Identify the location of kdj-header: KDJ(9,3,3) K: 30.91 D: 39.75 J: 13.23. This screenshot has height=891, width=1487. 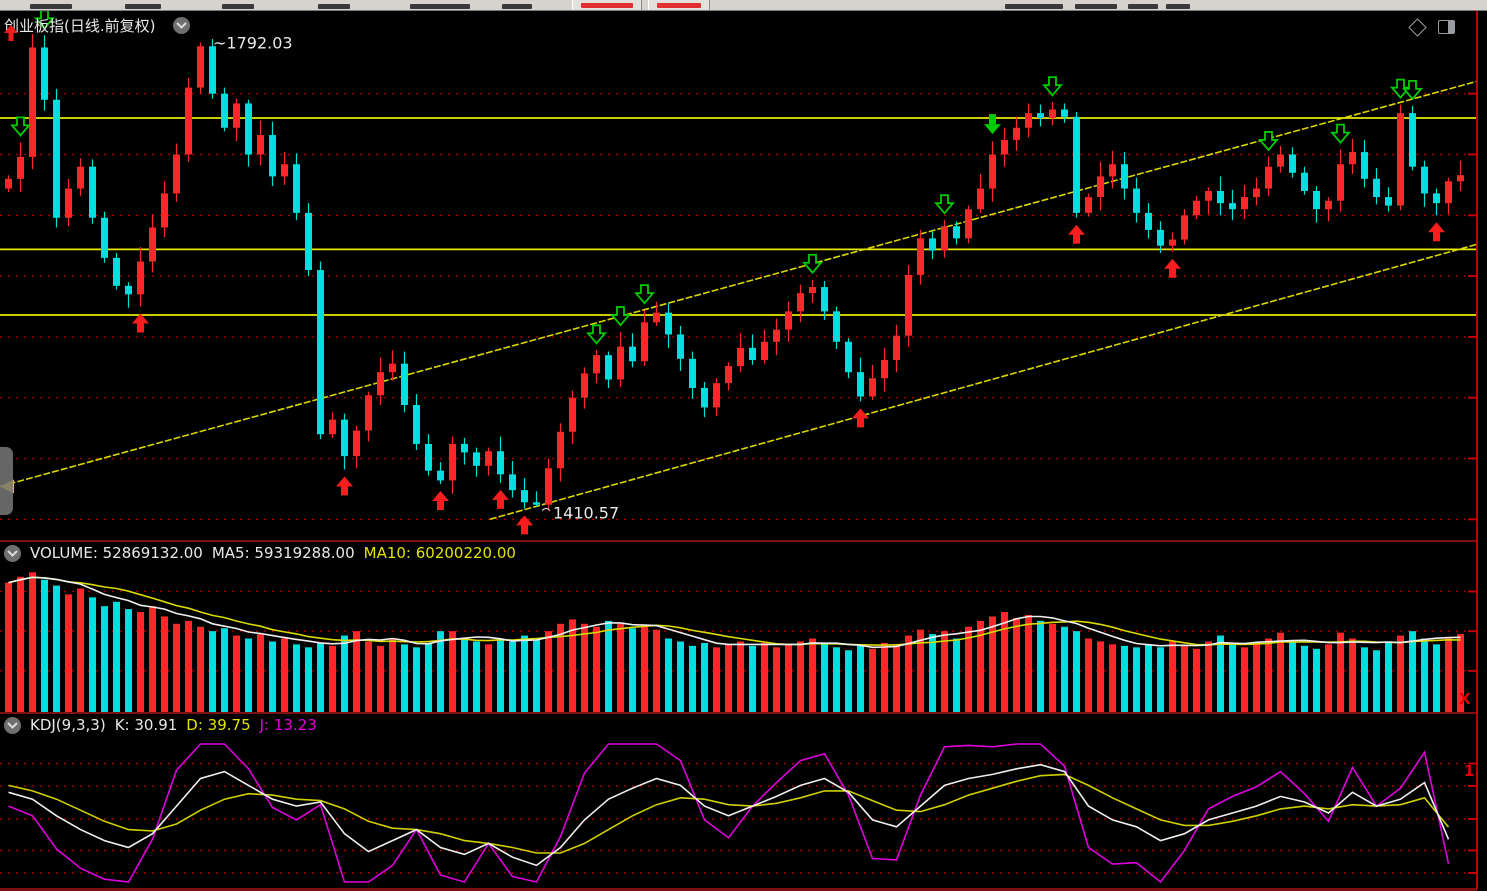
(160, 725).